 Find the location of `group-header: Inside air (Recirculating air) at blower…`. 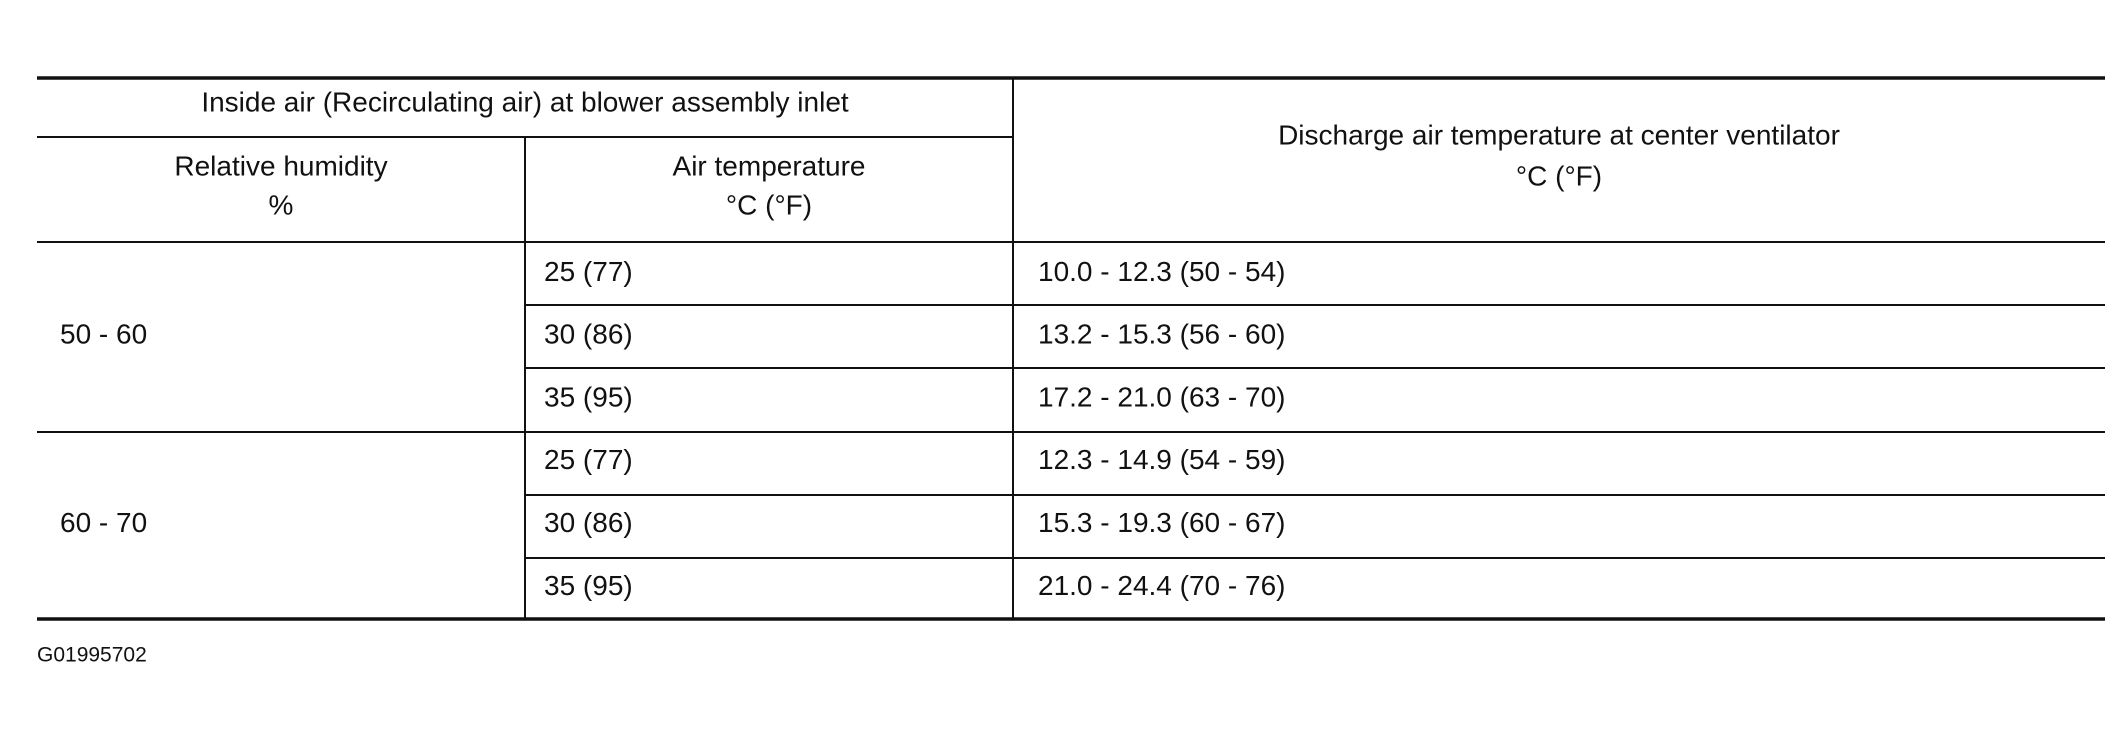

group-header: Inside air (Recirculating air) at blower… is located at coordinates (525, 101).